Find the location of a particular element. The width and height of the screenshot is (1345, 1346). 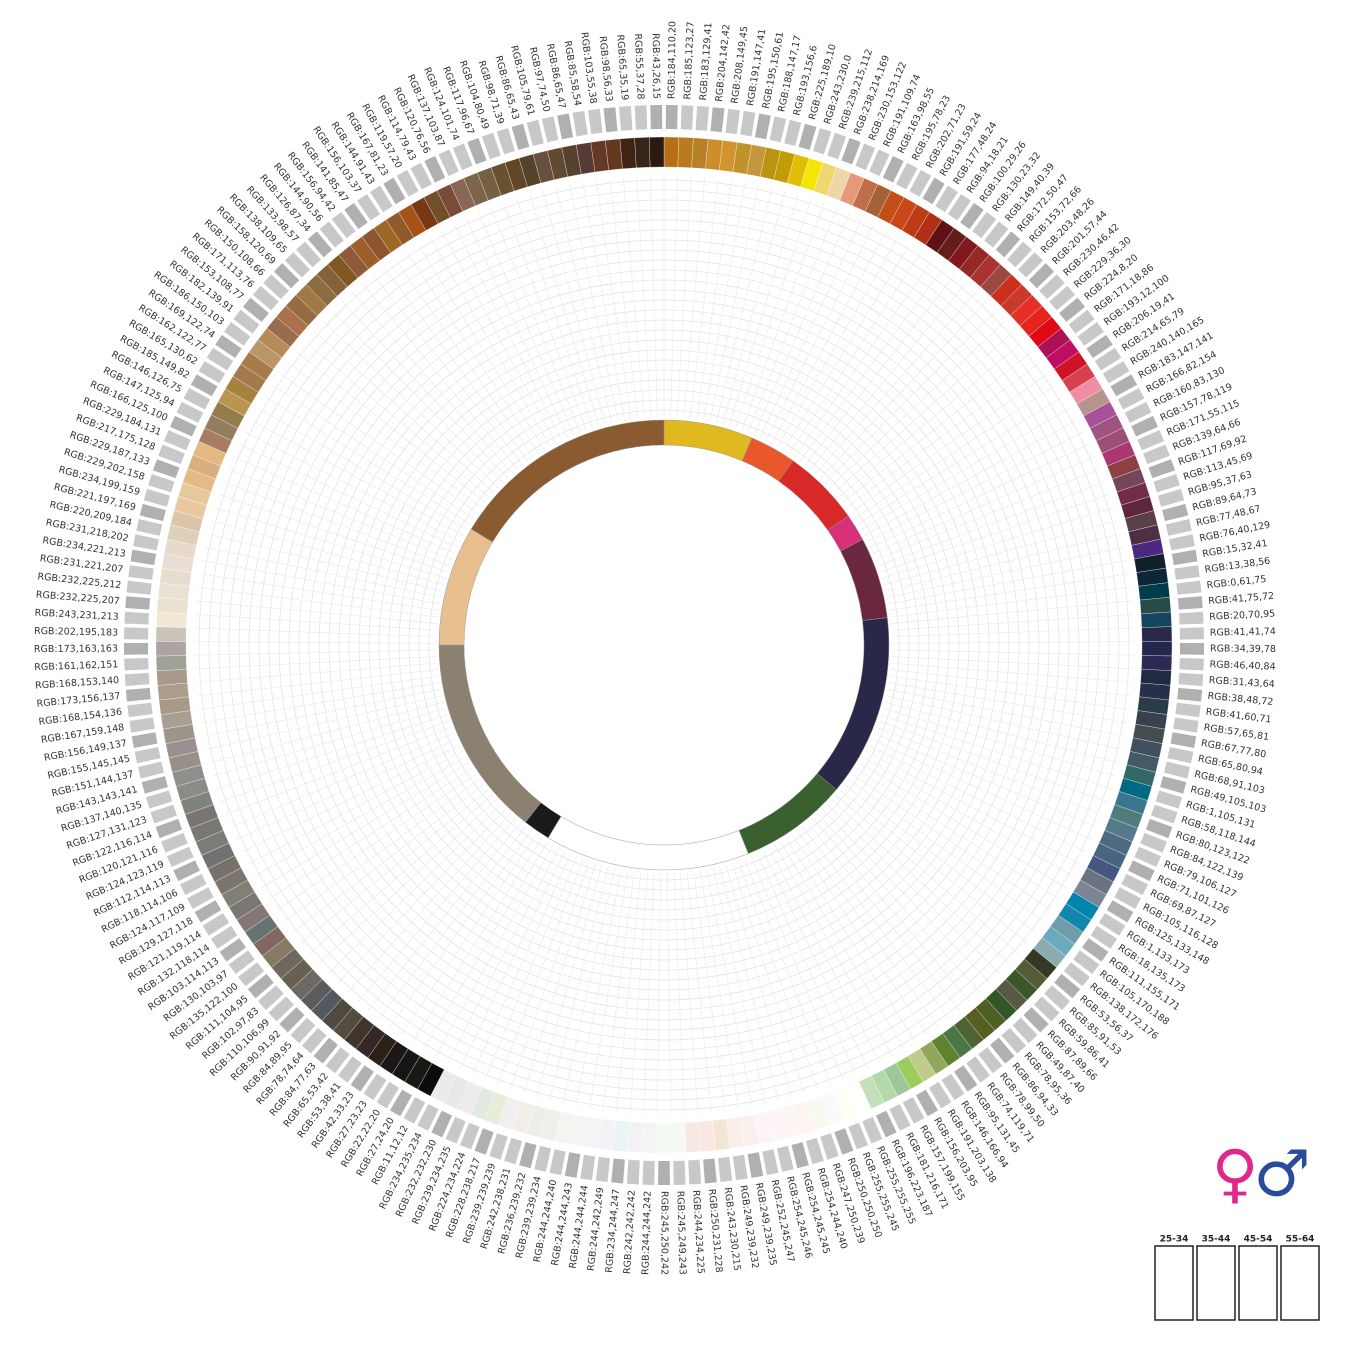

rgb-label: RGB:34,39,78 is located at coordinates (1243, 648).